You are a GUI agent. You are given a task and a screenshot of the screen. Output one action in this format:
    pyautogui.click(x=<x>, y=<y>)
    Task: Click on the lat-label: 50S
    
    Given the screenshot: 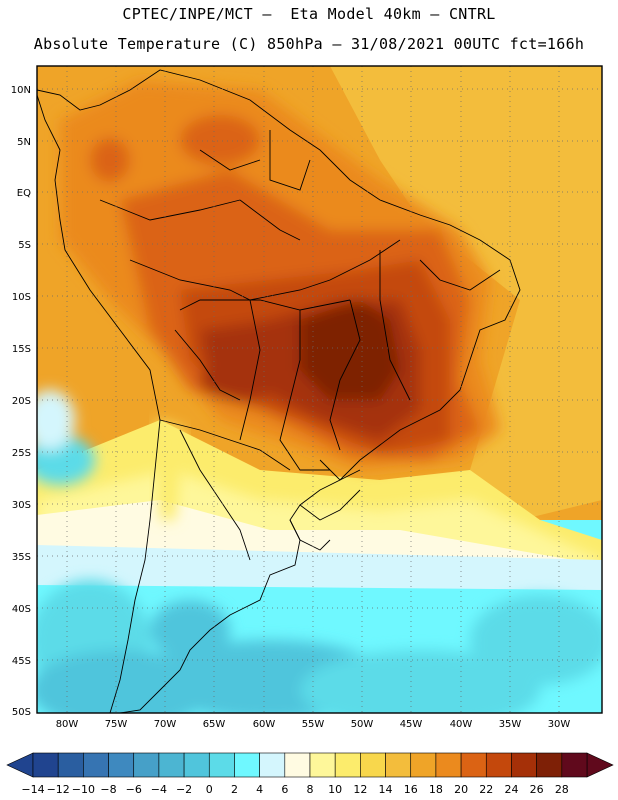 What is the action you would take?
    pyautogui.click(x=21, y=712)
    